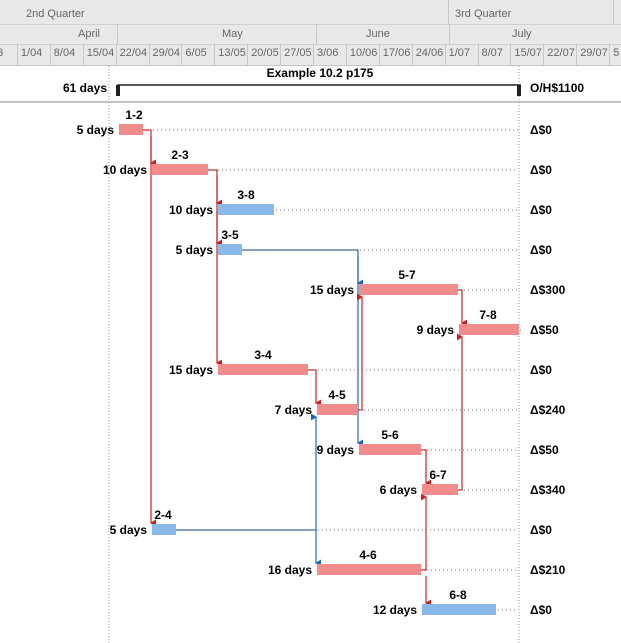  I want to click on task-cost-label: Δ$340, so click(548, 490).